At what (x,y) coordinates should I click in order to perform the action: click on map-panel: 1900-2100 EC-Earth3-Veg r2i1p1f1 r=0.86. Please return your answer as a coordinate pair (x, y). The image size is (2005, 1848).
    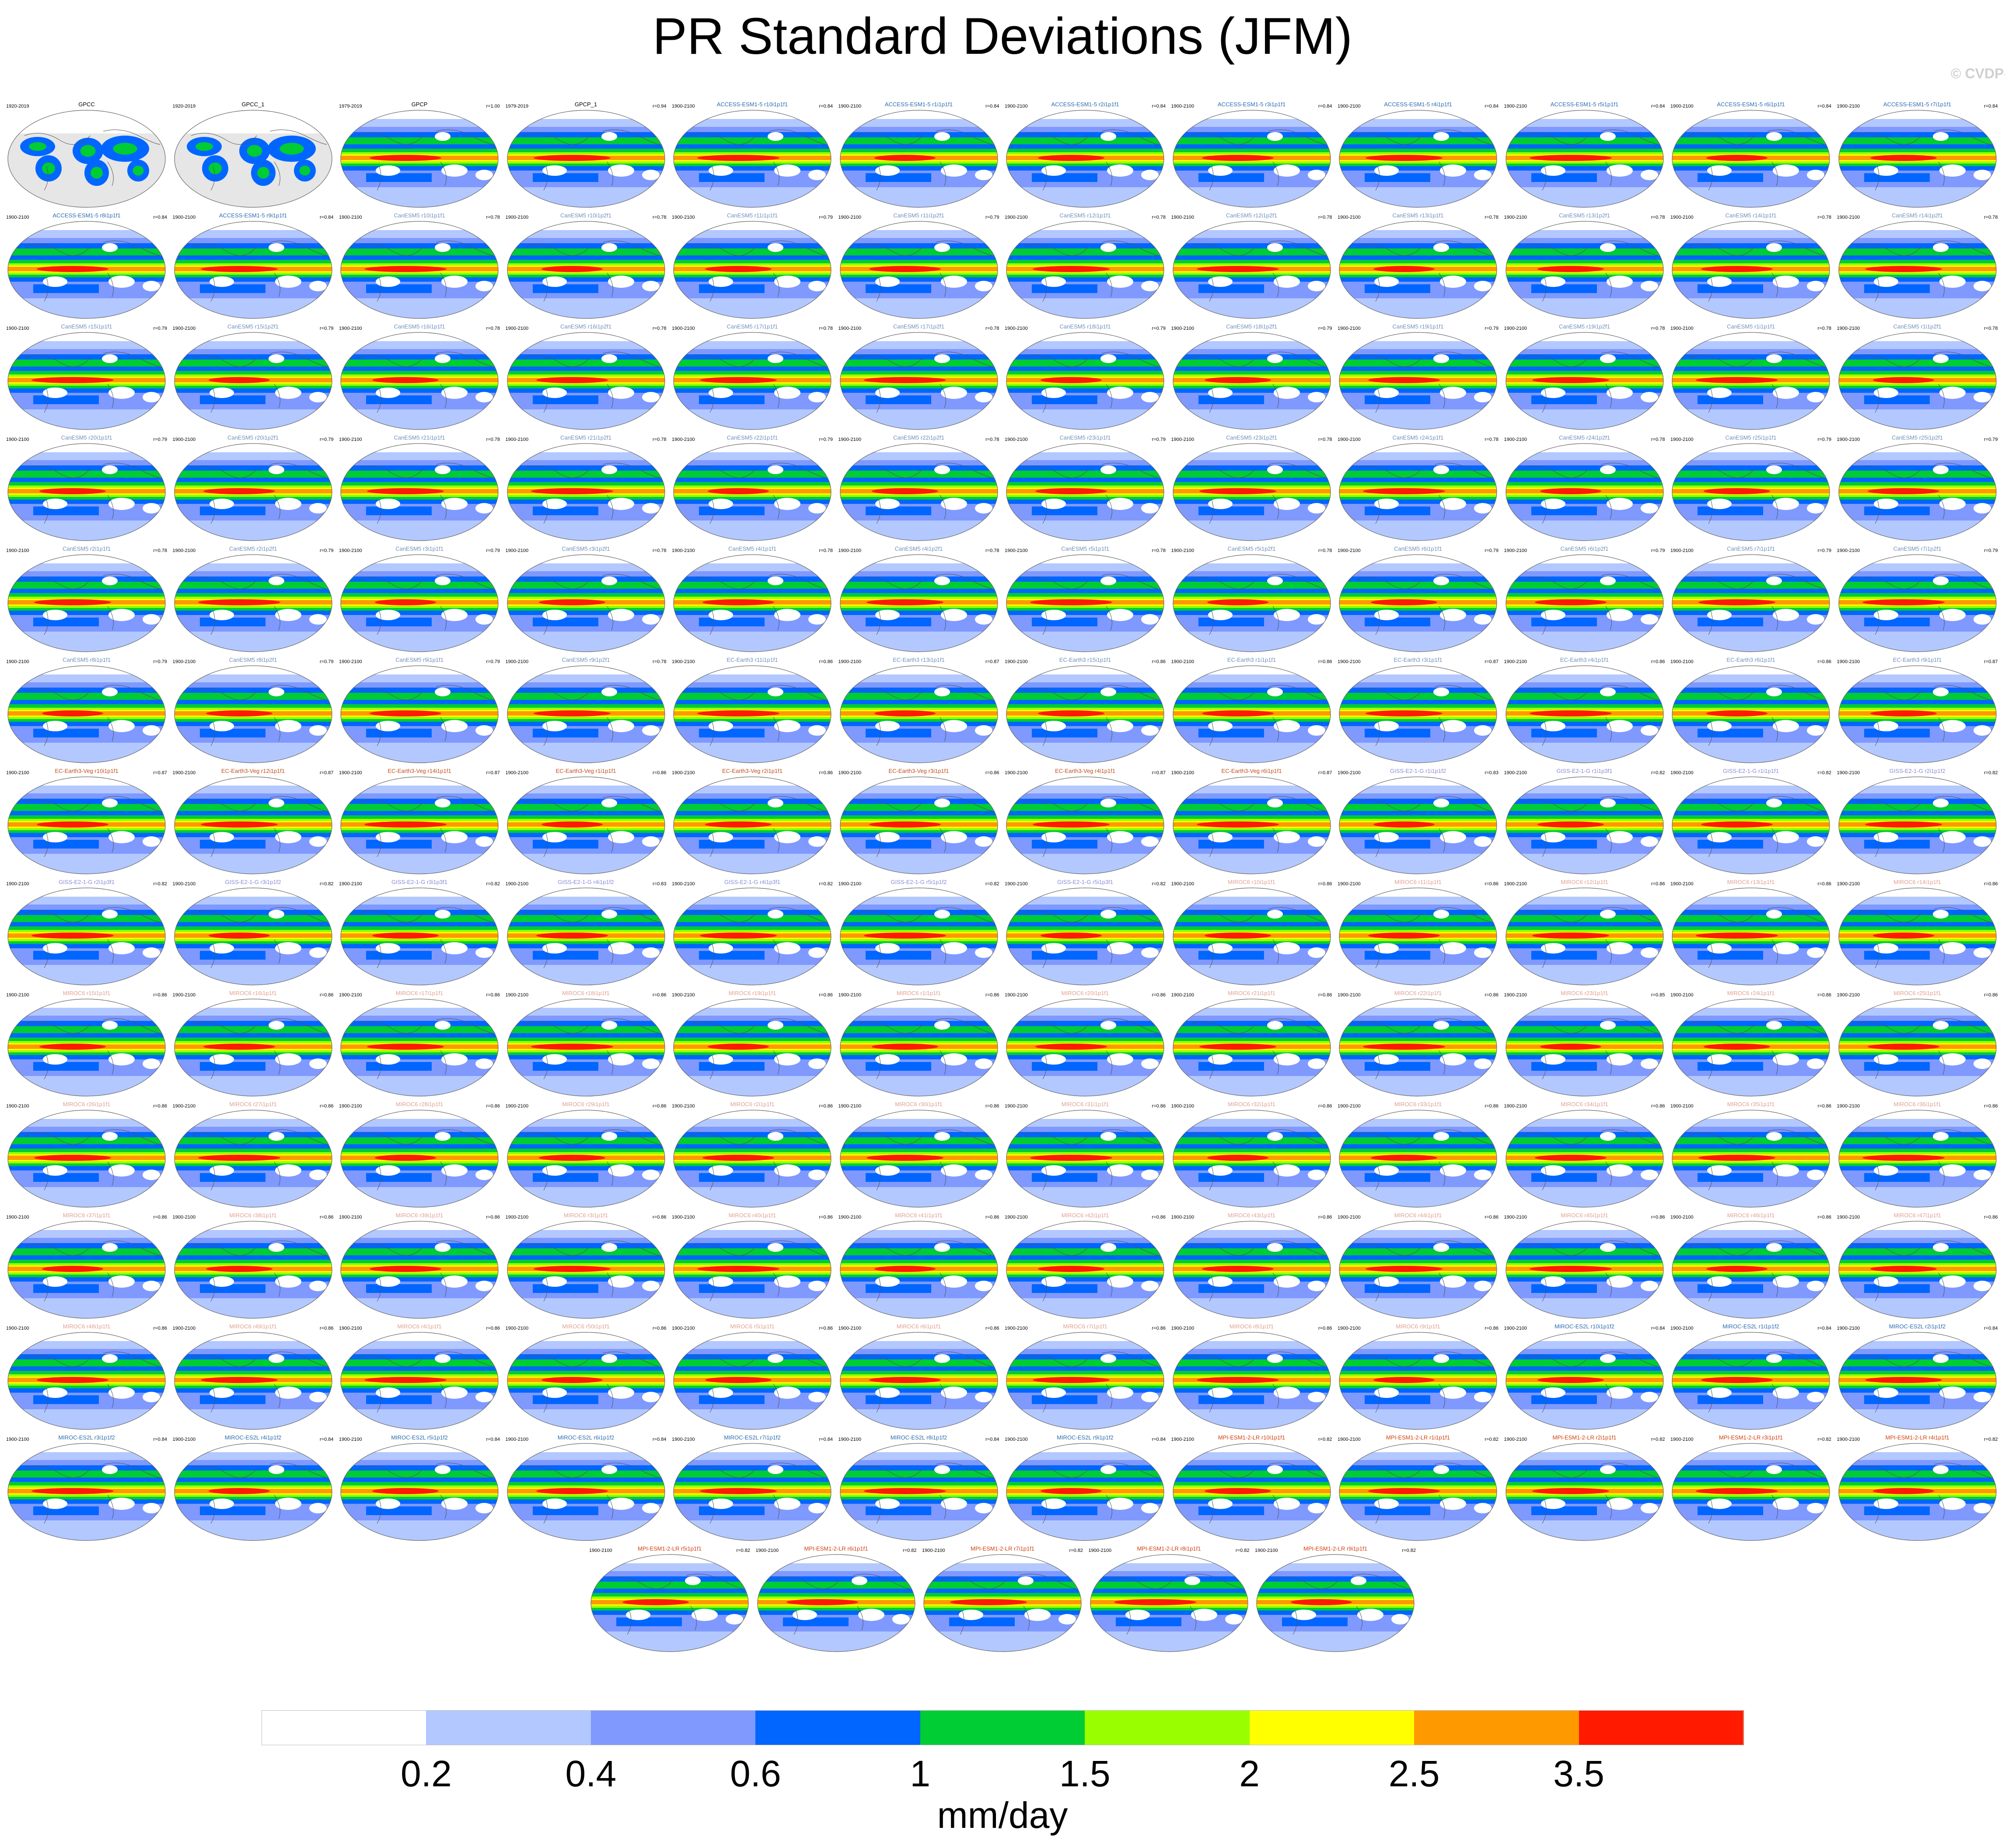
    Looking at the image, I should click on (753, 822).